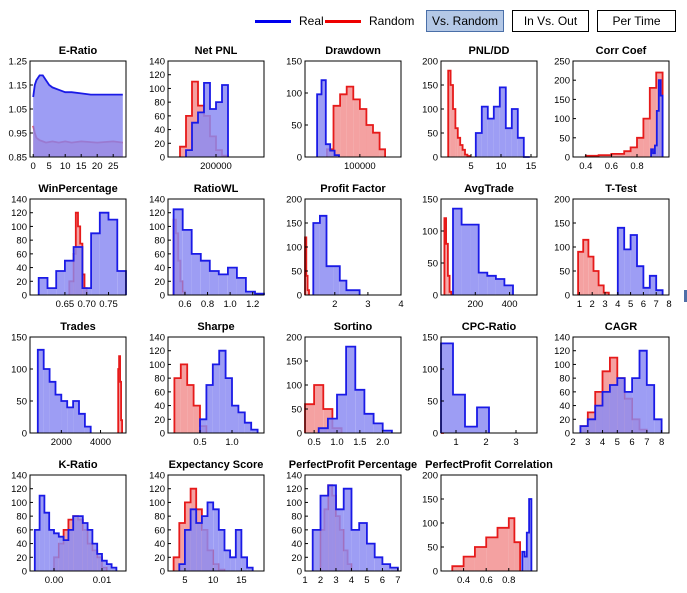 Image resolution: width=687 pixels, height=593 pixels. What do you see at coordinates (471, 429) in the screenshot?
I see `bar-real-cpc-ratio` at bounding box center [471, 429].